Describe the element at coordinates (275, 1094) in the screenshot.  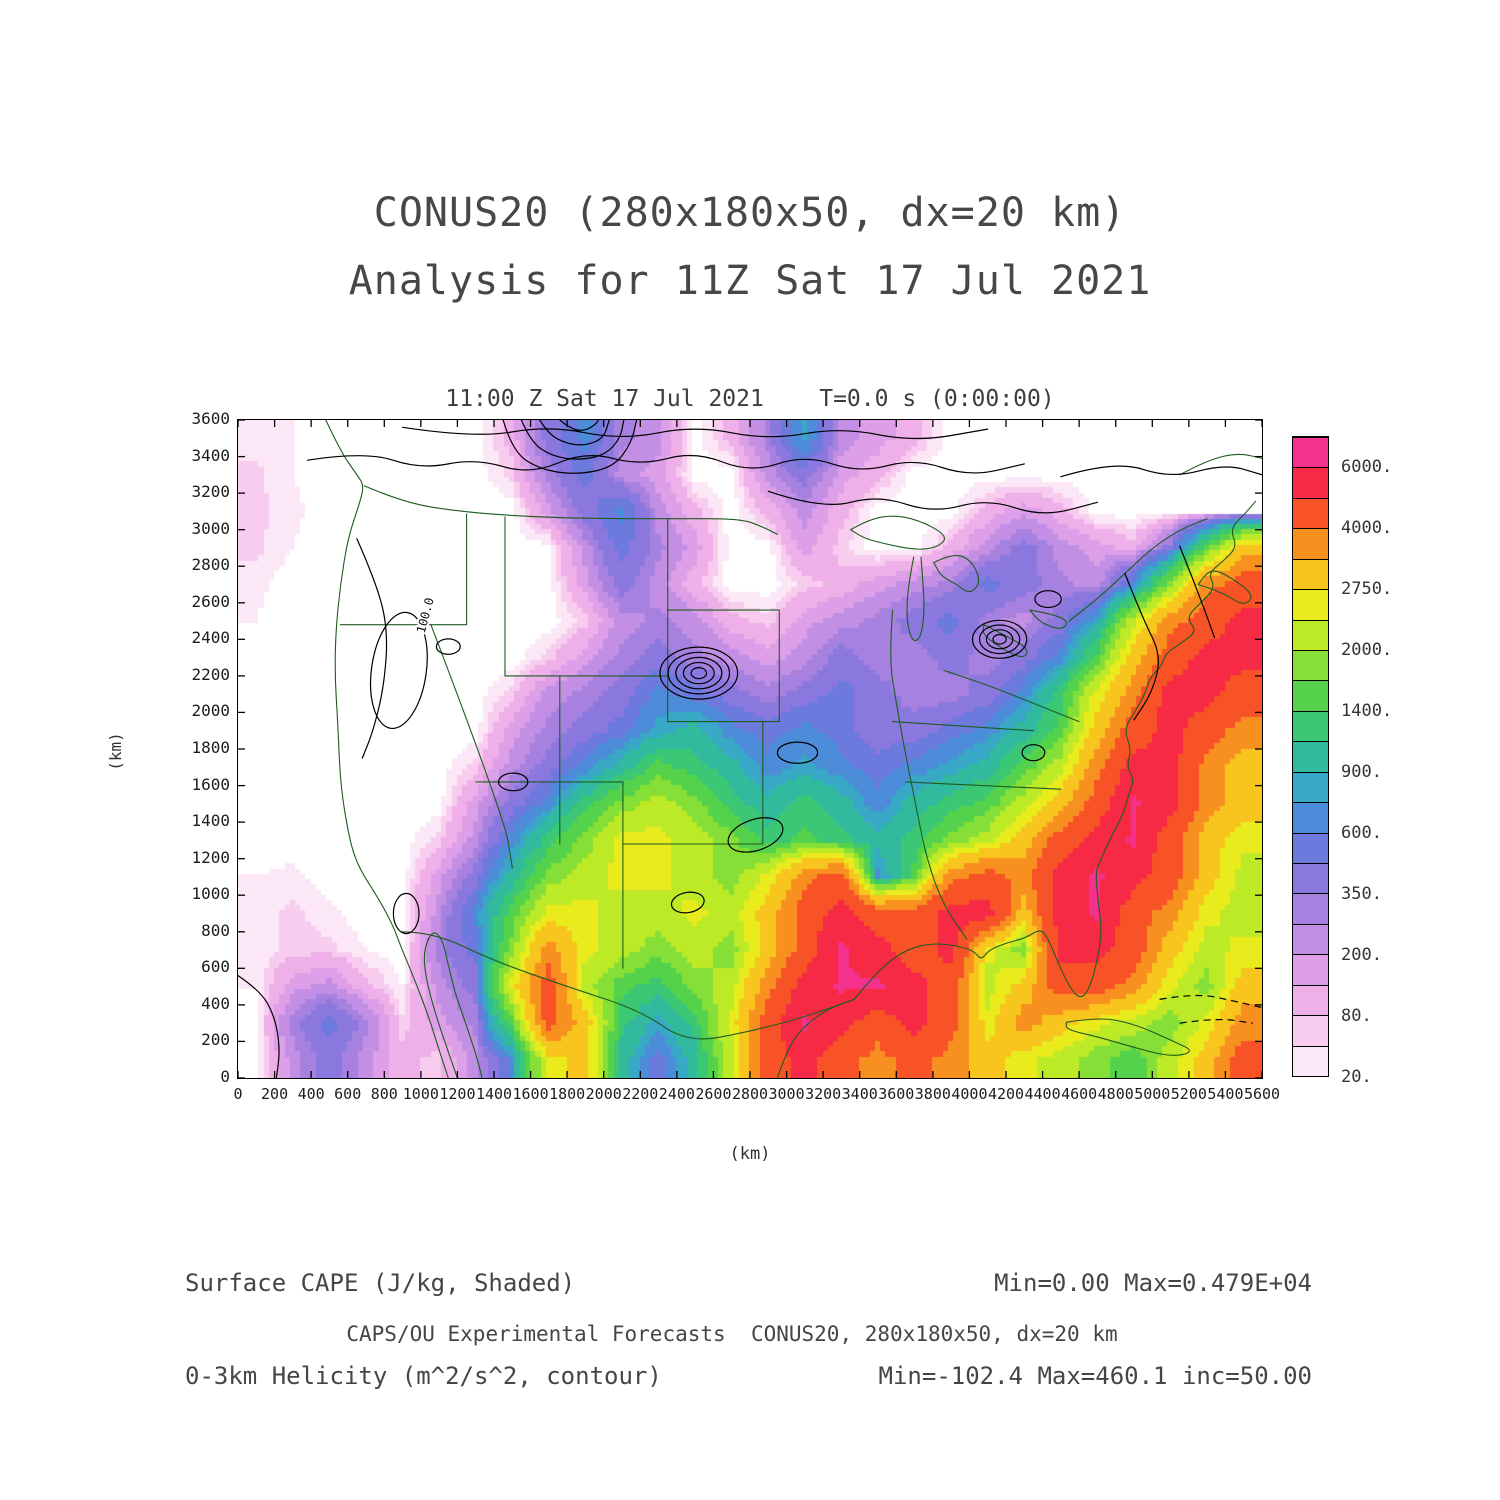
I see `x-tick-label: 200` at that location.